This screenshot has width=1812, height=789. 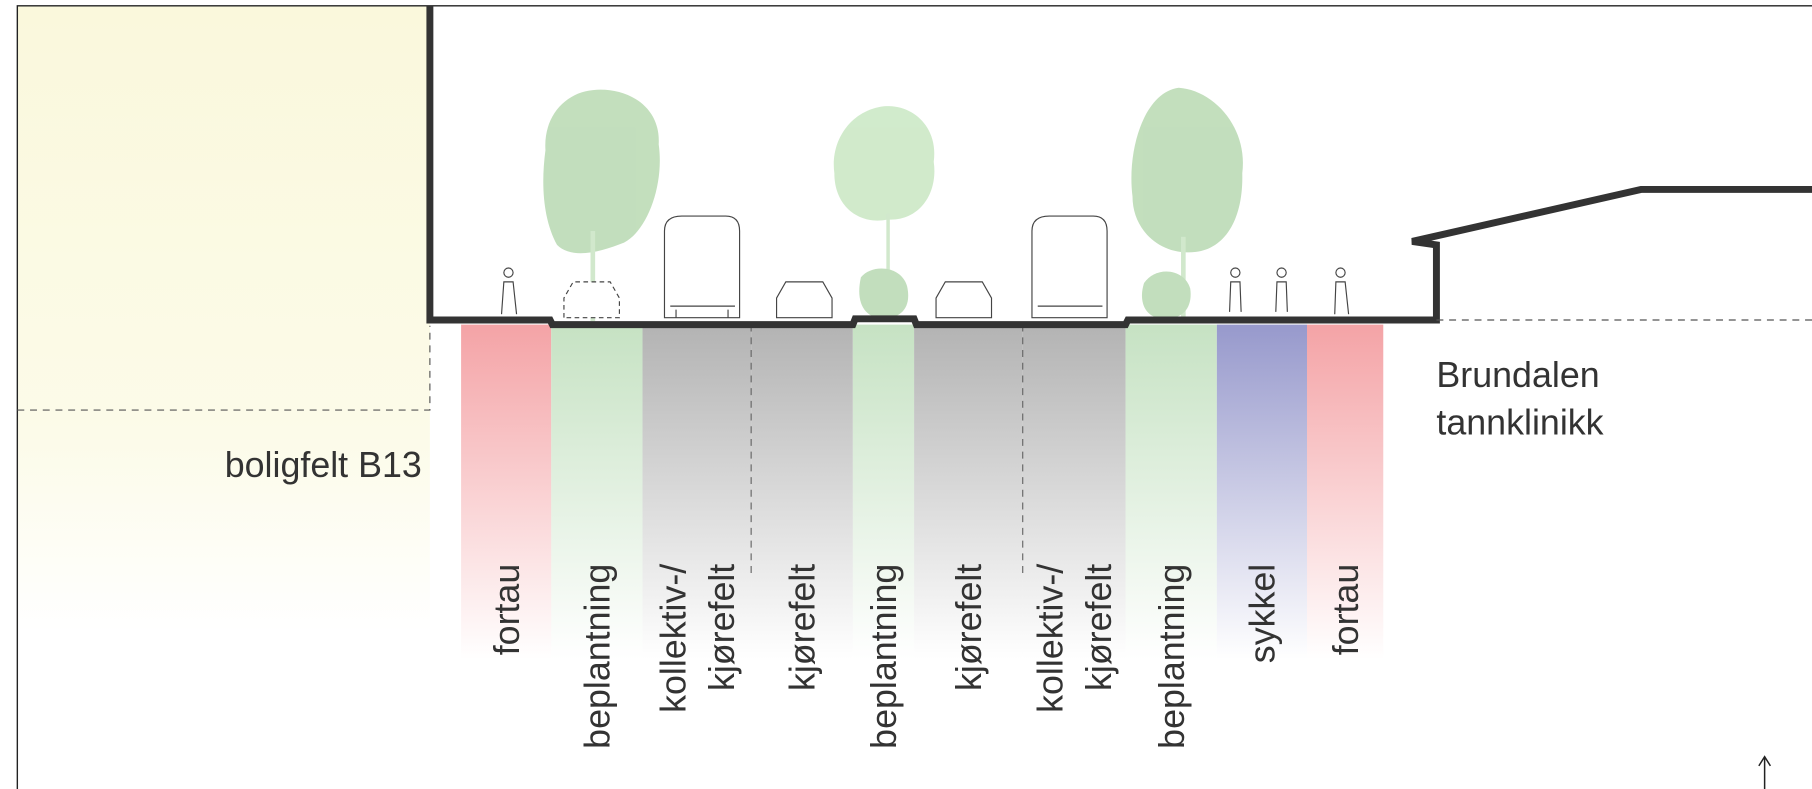 What do you see at coordinates (1517, 375) in the screenshot?
I see `area-label: Brundalen` at bounding box center [1517, 375].